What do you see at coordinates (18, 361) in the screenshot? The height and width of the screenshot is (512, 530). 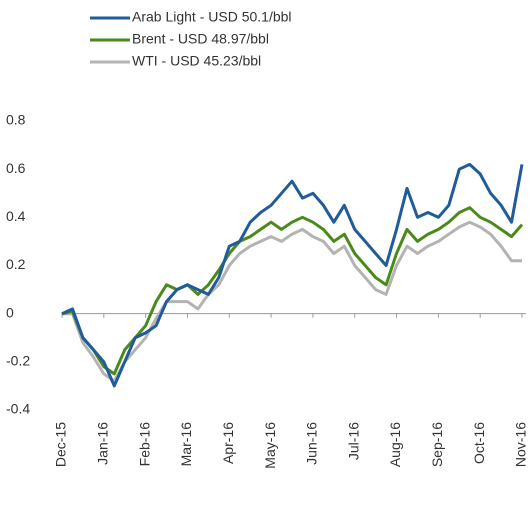 I see `y-tick-label: -0.2` at bounding box center [18, 361].